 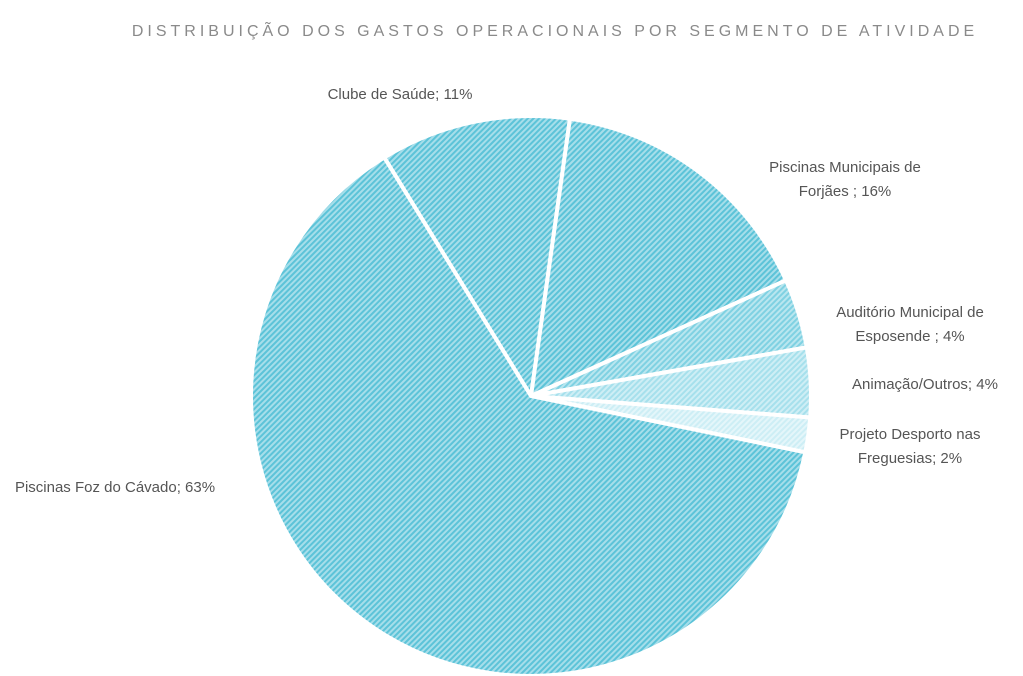 I want to click on slice-label: Animação/Outros; 4%, so click(x=919, y=385).